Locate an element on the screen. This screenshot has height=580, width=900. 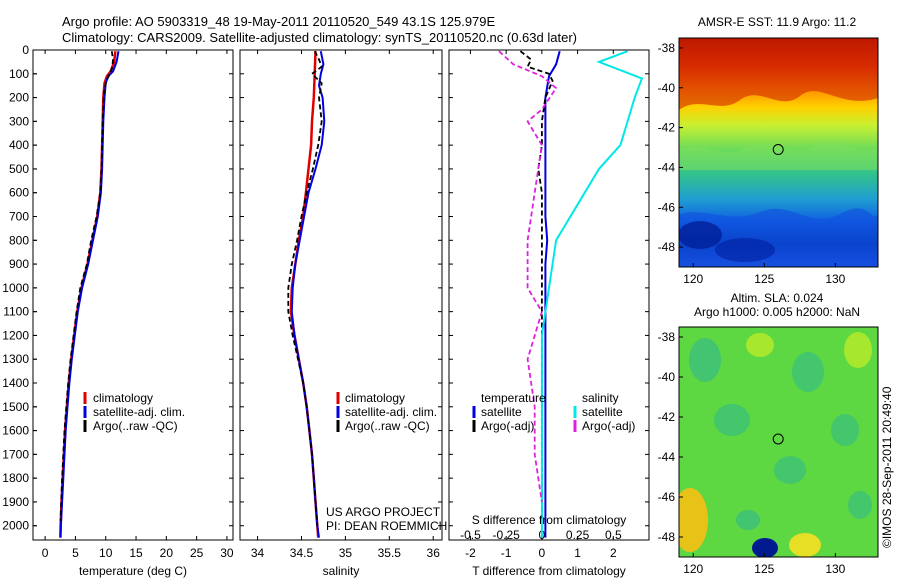
y-tick-label: 800 is located at coordinates (19, 240).